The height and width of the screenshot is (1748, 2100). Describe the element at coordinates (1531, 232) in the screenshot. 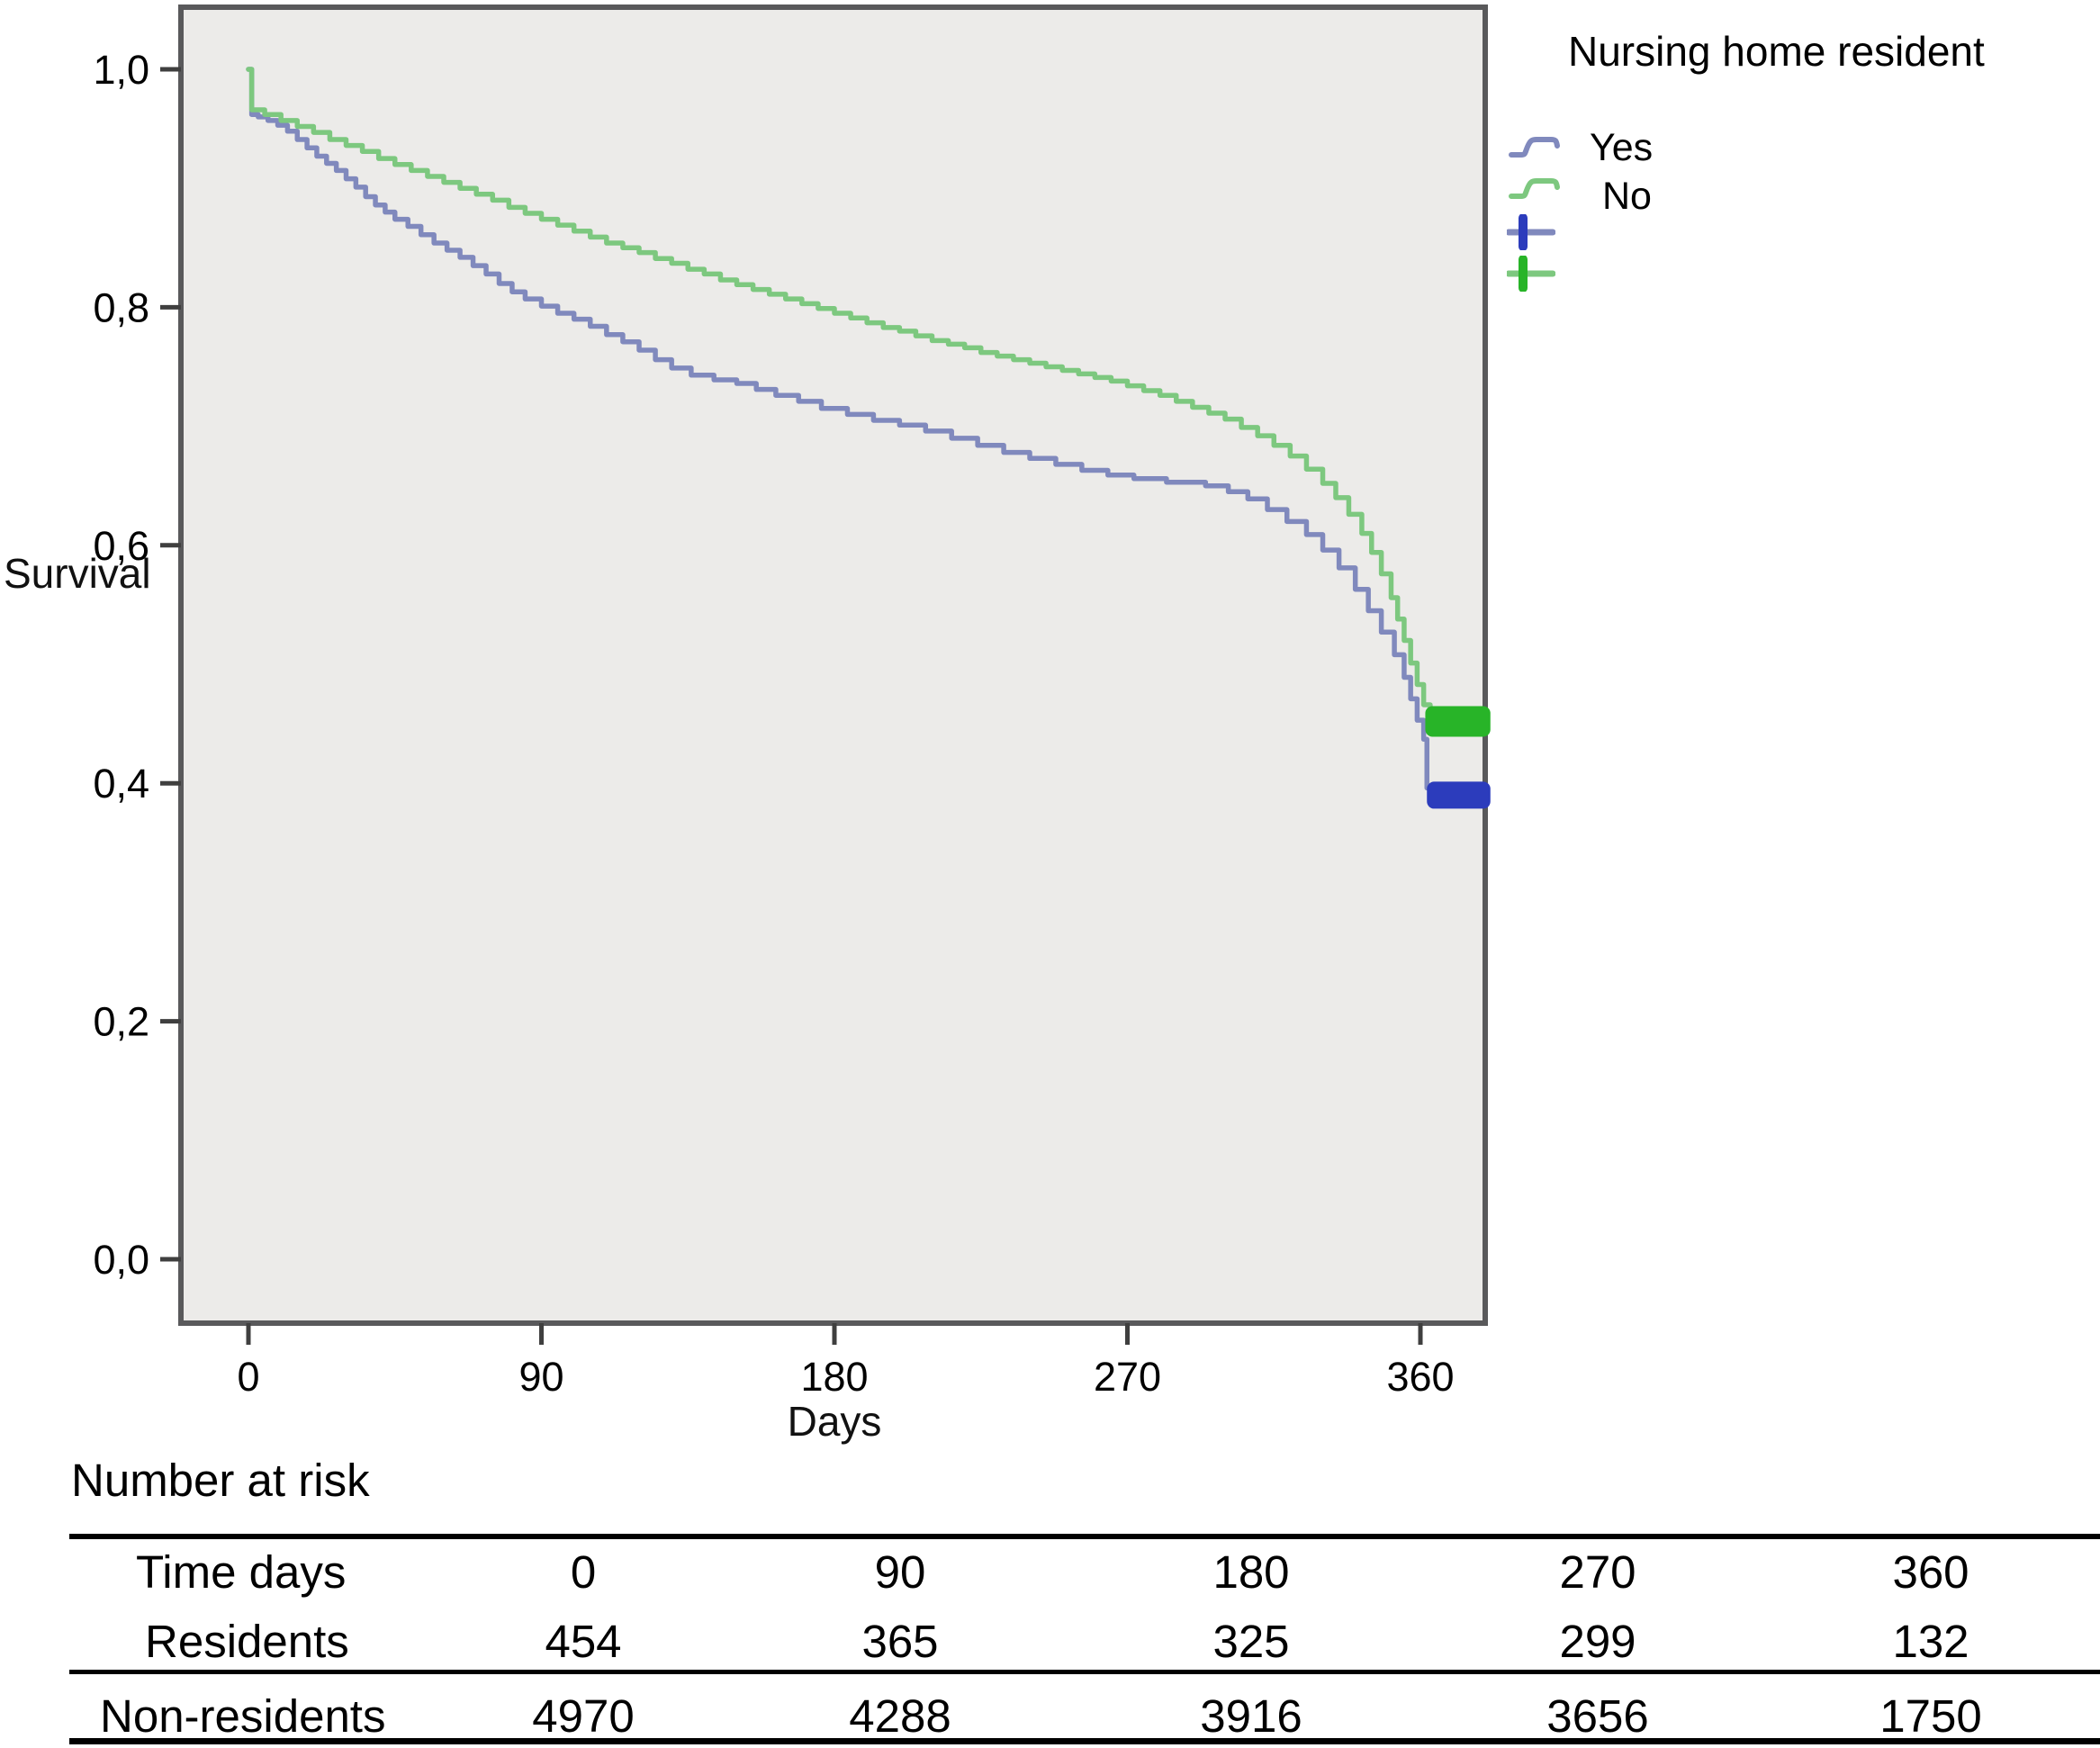

I see `legend-yes-censored-icon` at that location.